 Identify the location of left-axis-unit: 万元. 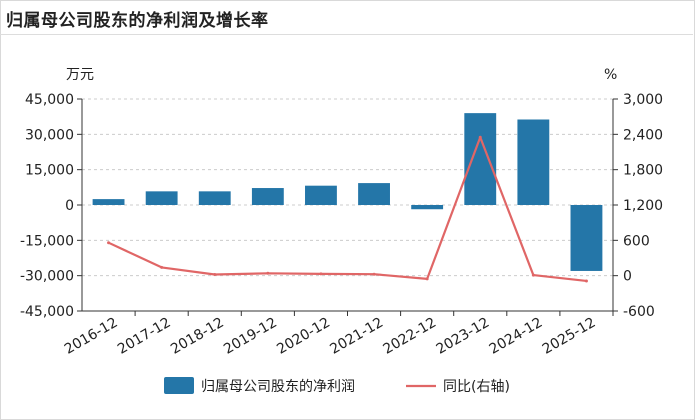
(80, 75).